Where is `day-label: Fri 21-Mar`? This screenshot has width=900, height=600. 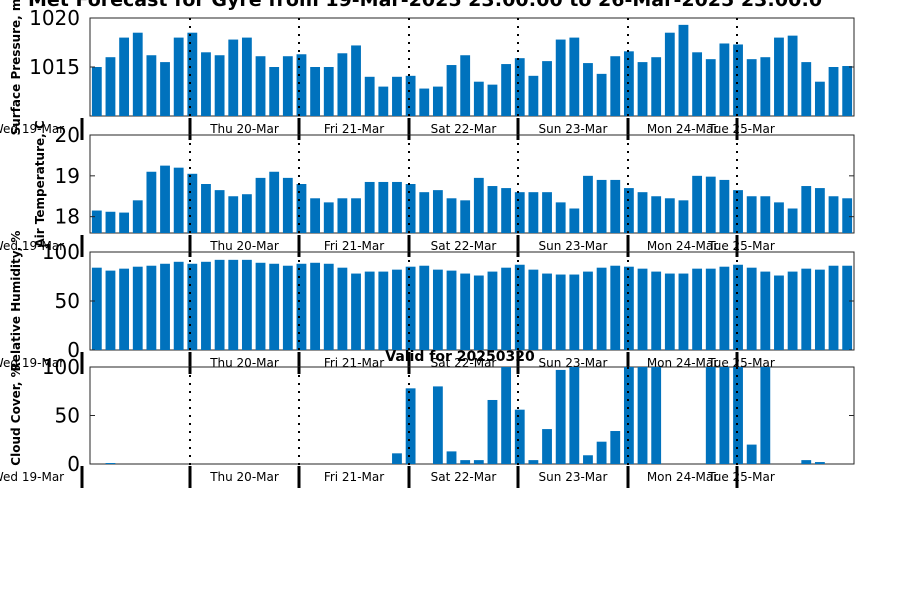 day-label: Fri 21-Mar is located at coordinates (354, 363).